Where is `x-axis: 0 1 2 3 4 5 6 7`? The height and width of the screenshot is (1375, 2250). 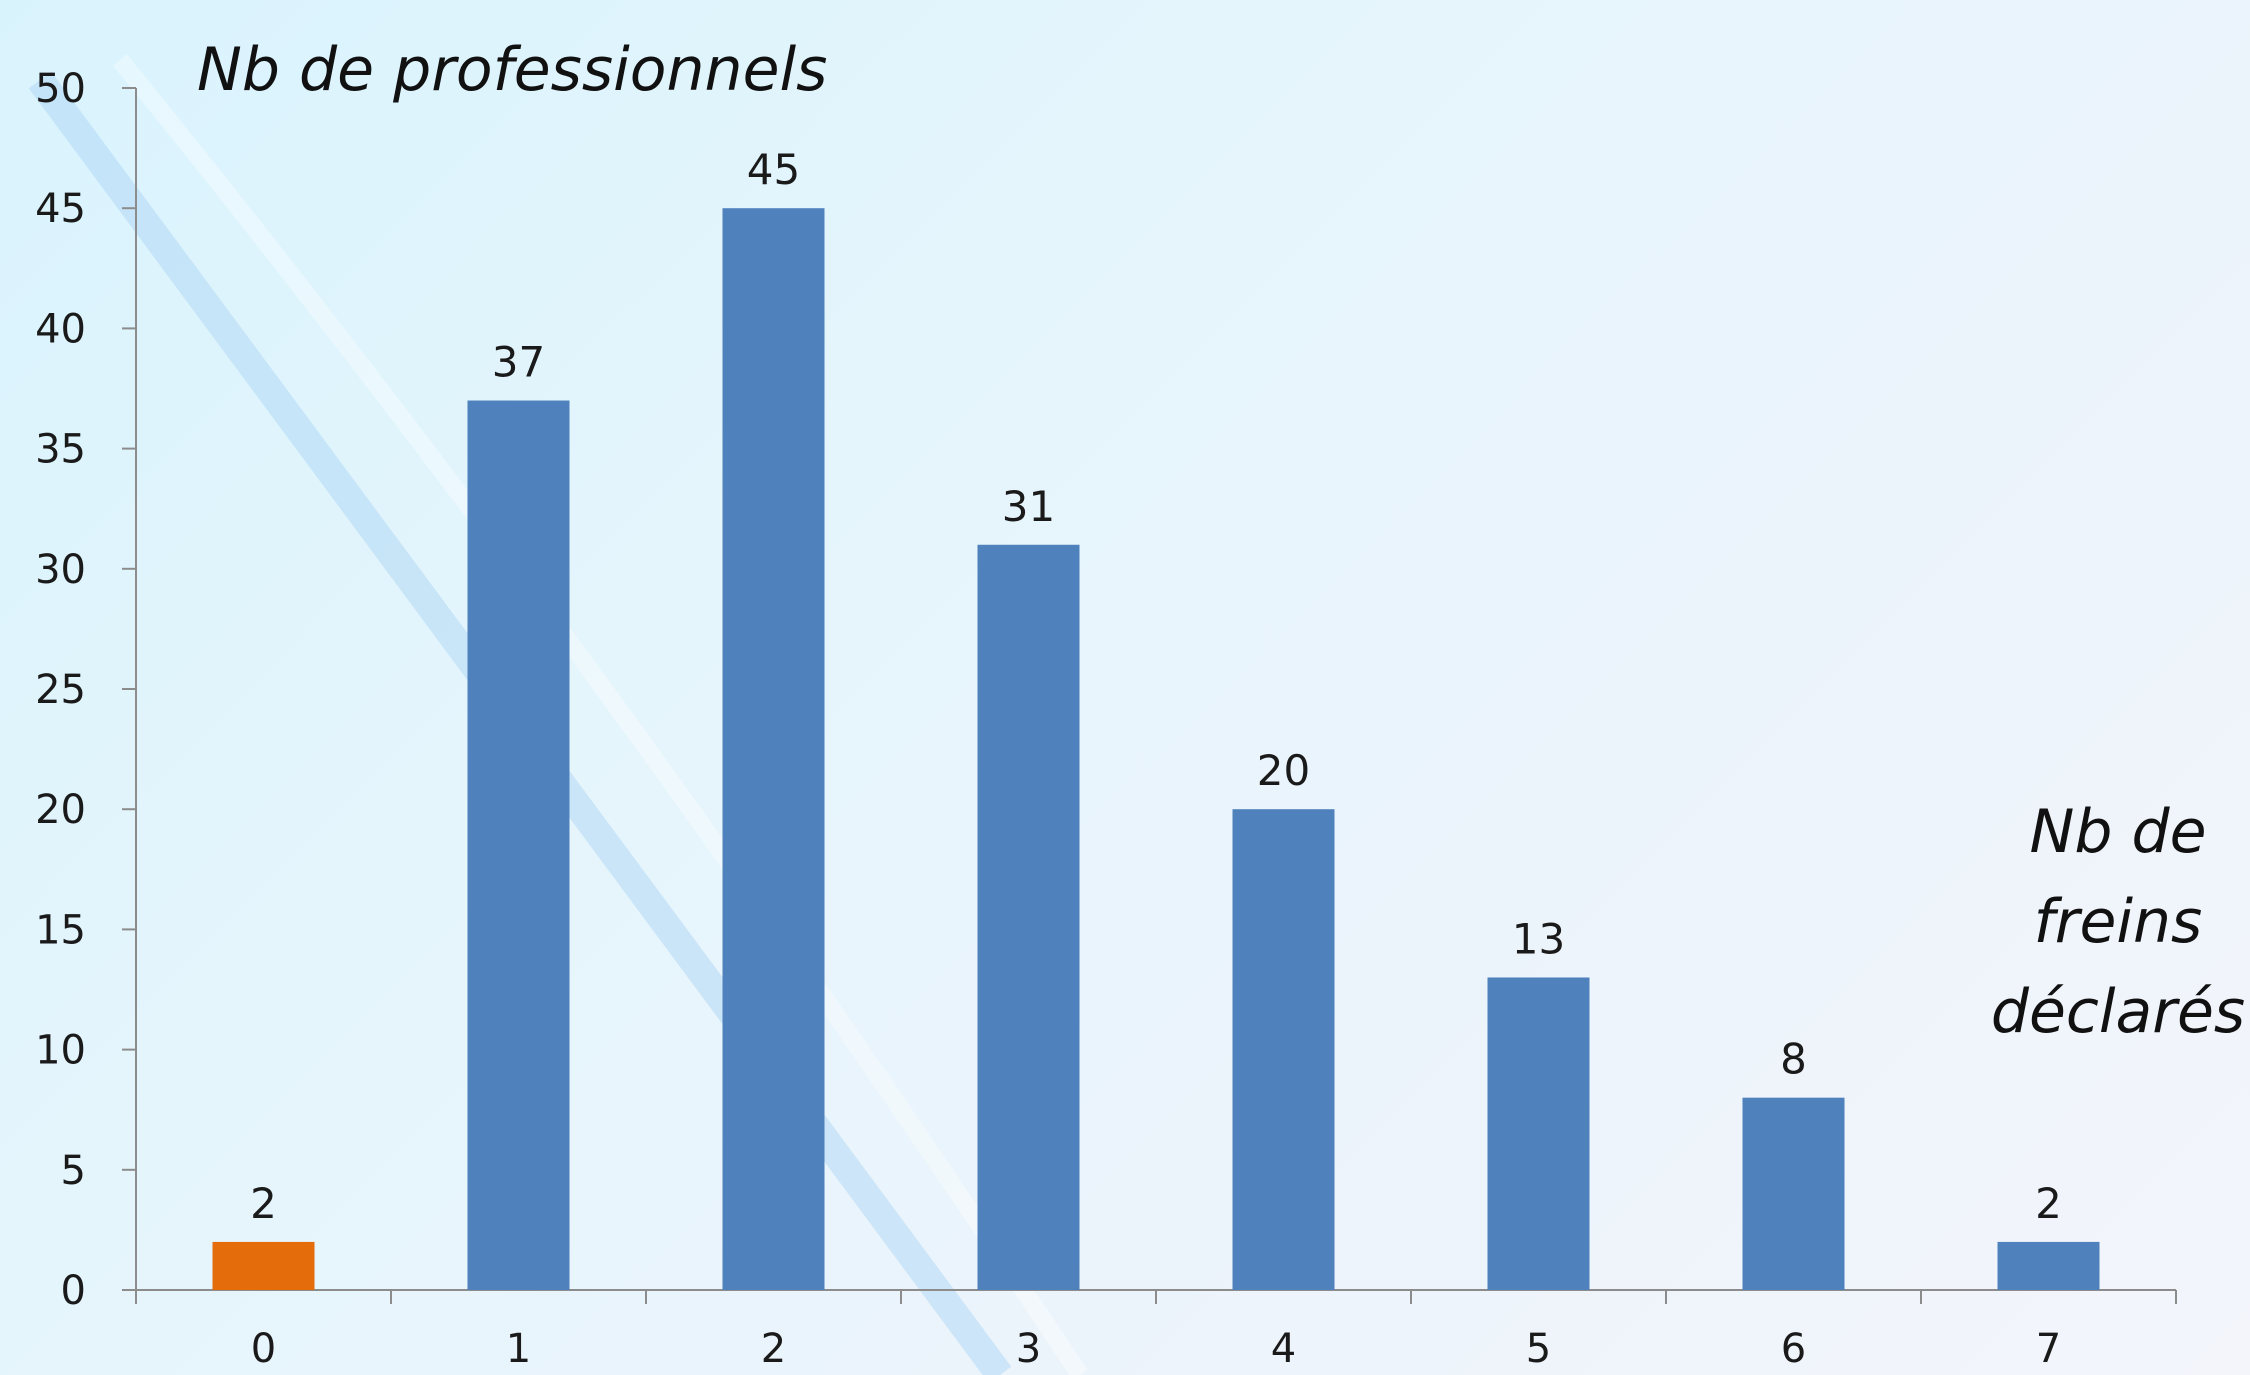
x-axis: 0 1 2 3 4 5 6 7 is located at coordinates (1156, 1330).